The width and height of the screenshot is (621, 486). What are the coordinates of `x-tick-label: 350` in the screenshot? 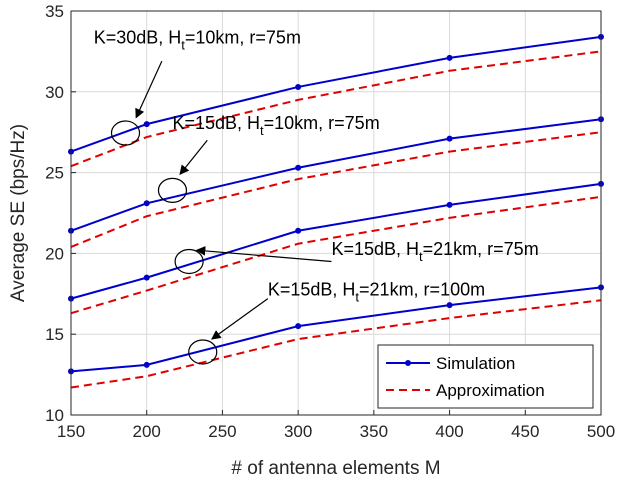 It's located at (374, 431).